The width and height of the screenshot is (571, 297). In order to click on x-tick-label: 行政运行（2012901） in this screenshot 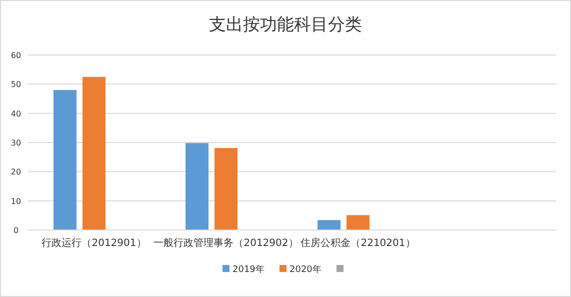, I will do `click(94, 243)`.